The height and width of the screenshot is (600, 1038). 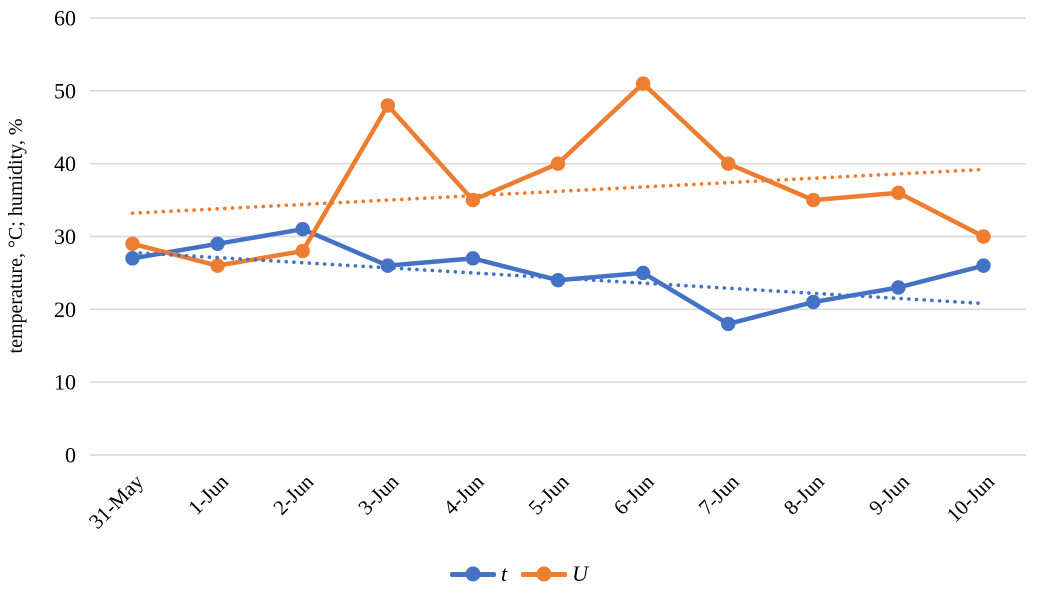 What do you see at coordinates (65, 382) in the screenshot?
I see `y-tick-label: 10` at bounding box center [65, 382].